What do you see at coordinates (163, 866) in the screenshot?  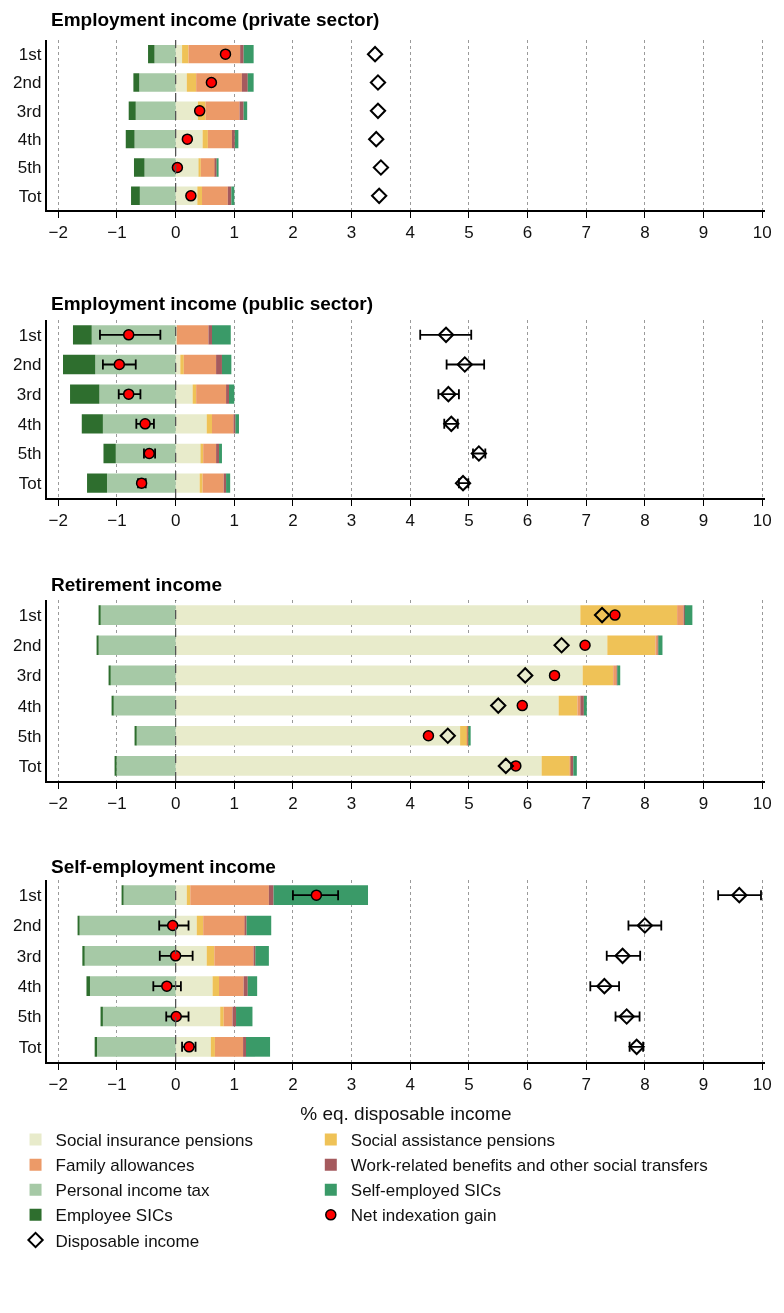 I see `chart-title: Self-employment income` at bounding box center [163, 866].